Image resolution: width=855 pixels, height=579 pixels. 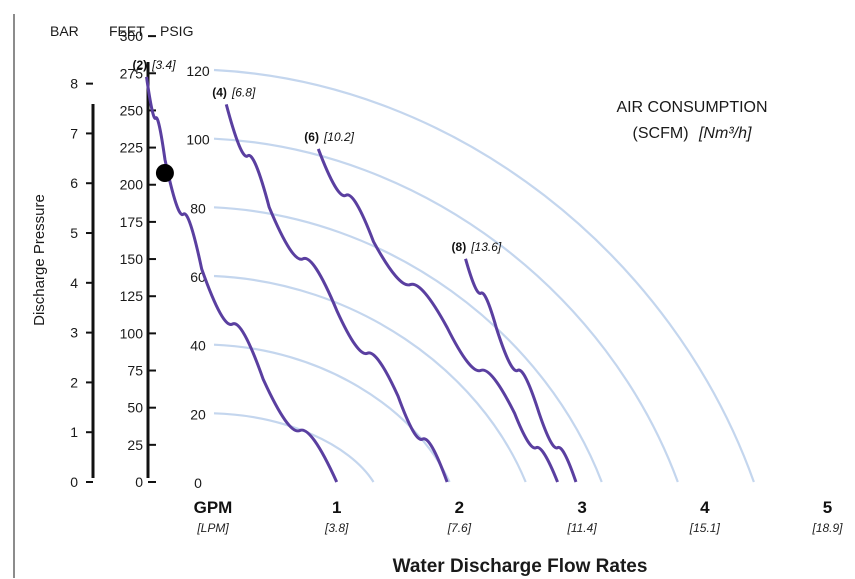 What do you see at coordinates (135, 408) in the screenshot?
I see `feet-tick-label: 50` at bounding box center [135, 408].